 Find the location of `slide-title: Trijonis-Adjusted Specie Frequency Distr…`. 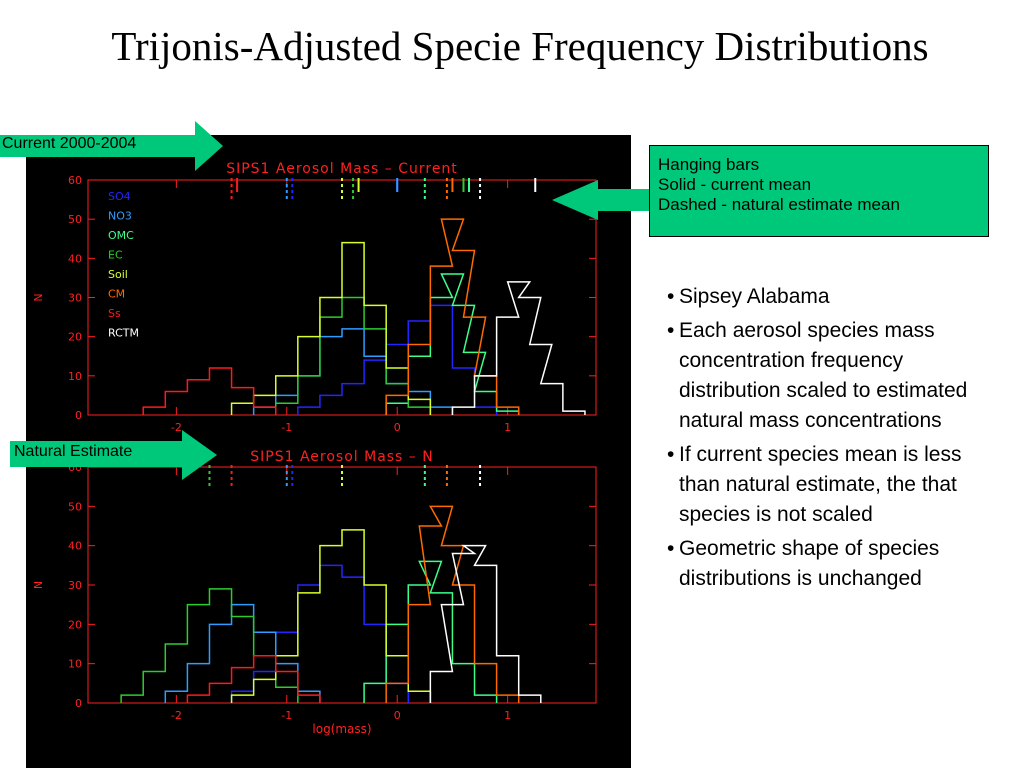

slide-title: Trijonis-Adjusted Specie Frequency Distr… is located at coordinates (520, 46).